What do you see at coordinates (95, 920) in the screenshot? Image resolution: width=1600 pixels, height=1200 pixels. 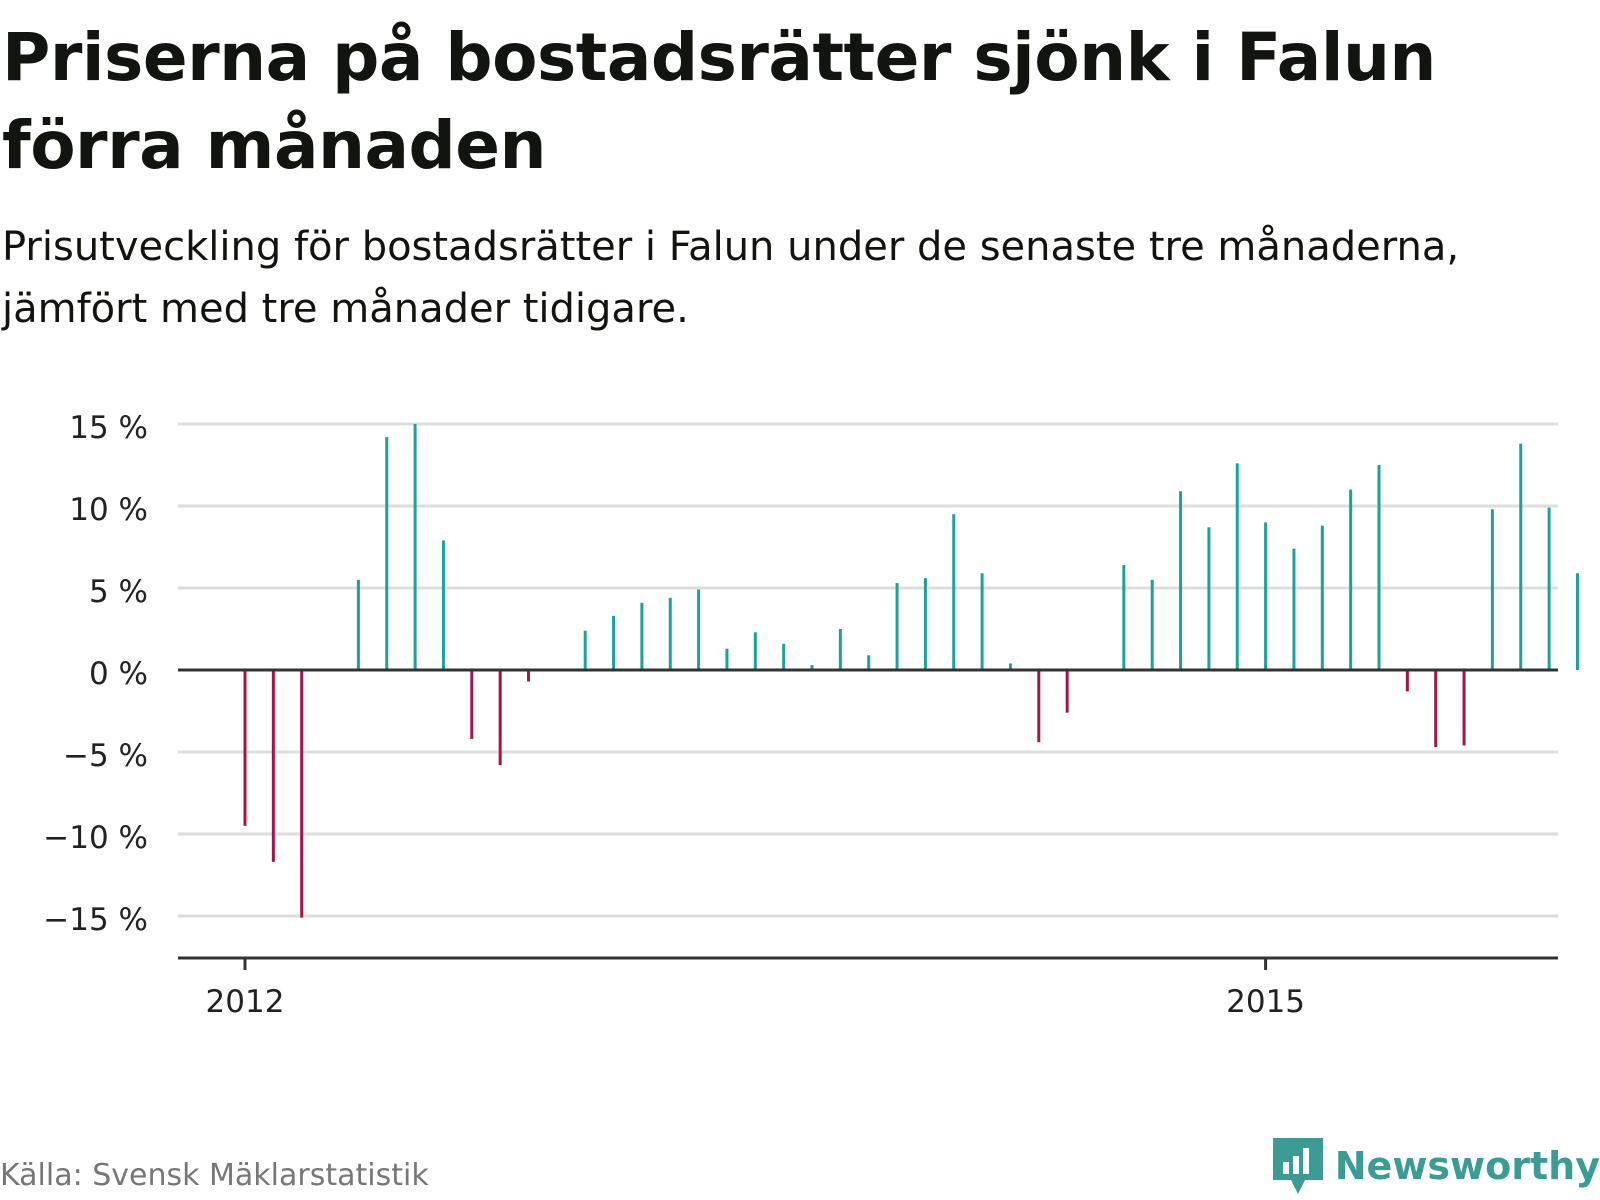 I see `y-tick-label: −15 %` at bounding box center [95, 920].